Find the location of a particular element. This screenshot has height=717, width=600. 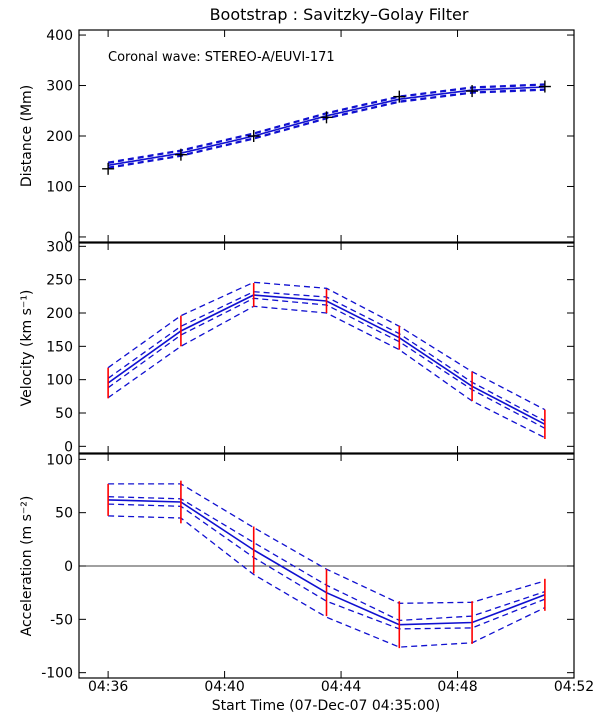

distance-y-tick-label: 100 is located at coordinates (59, 187).